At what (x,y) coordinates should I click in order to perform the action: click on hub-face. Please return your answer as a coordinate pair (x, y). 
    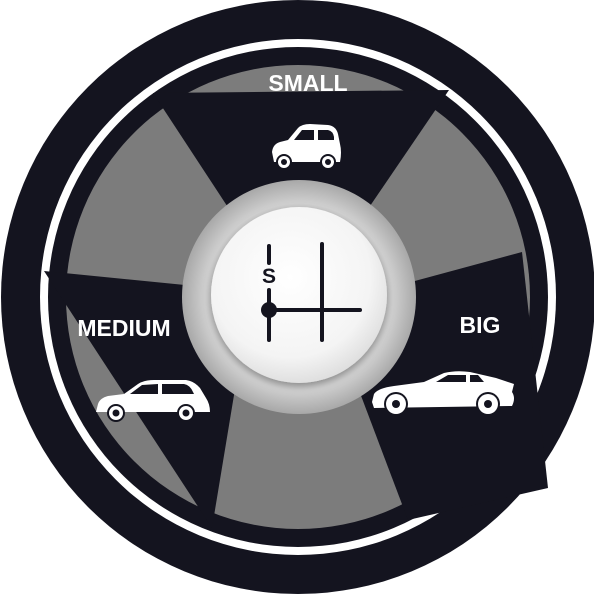
    Looking at the image, I should click on (299, 295).